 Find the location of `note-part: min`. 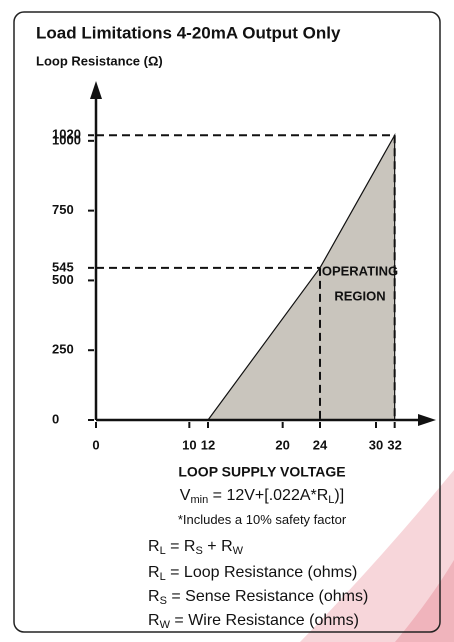

note-part: min is located at coordinates (199, 500).